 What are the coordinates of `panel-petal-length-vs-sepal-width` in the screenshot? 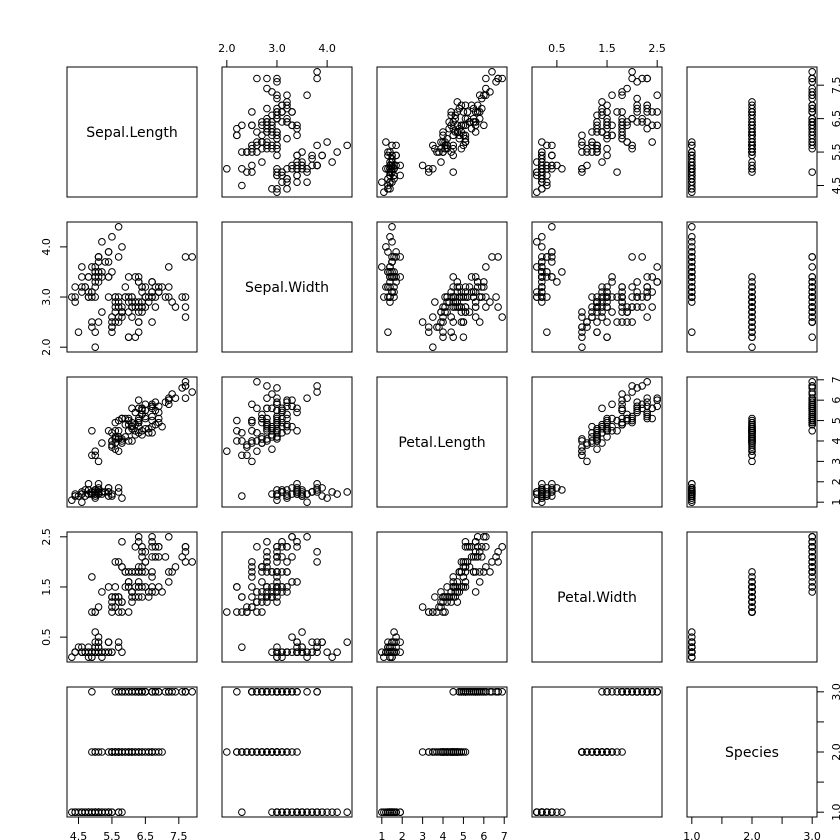 It's located at (287, 442).